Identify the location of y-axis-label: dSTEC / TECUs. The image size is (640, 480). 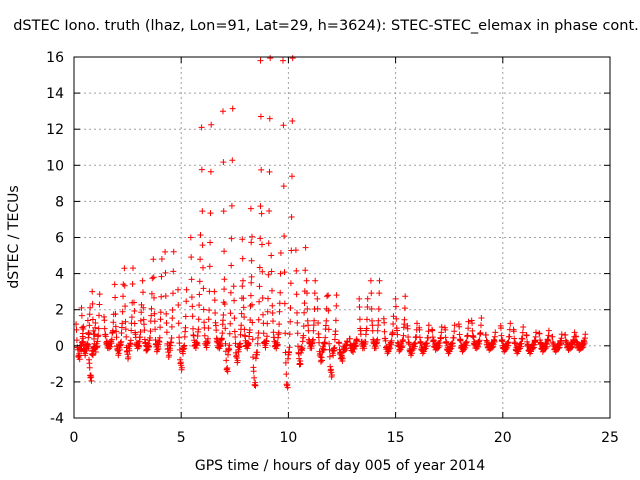
(14, 236).